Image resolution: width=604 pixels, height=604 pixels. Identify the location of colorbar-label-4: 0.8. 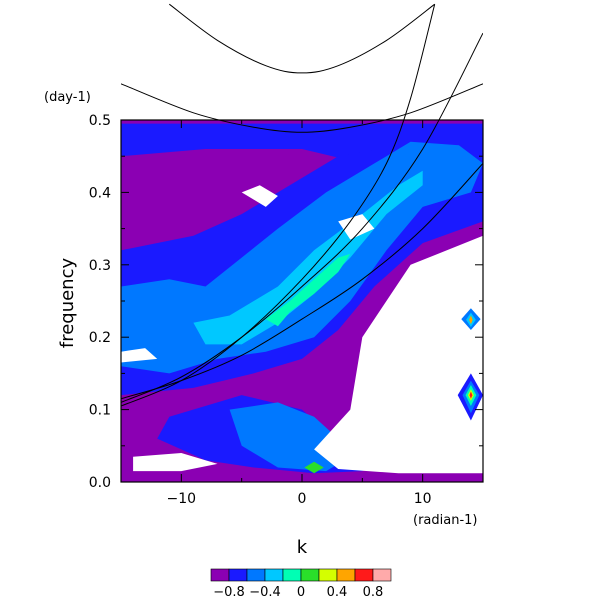
(373, 592).